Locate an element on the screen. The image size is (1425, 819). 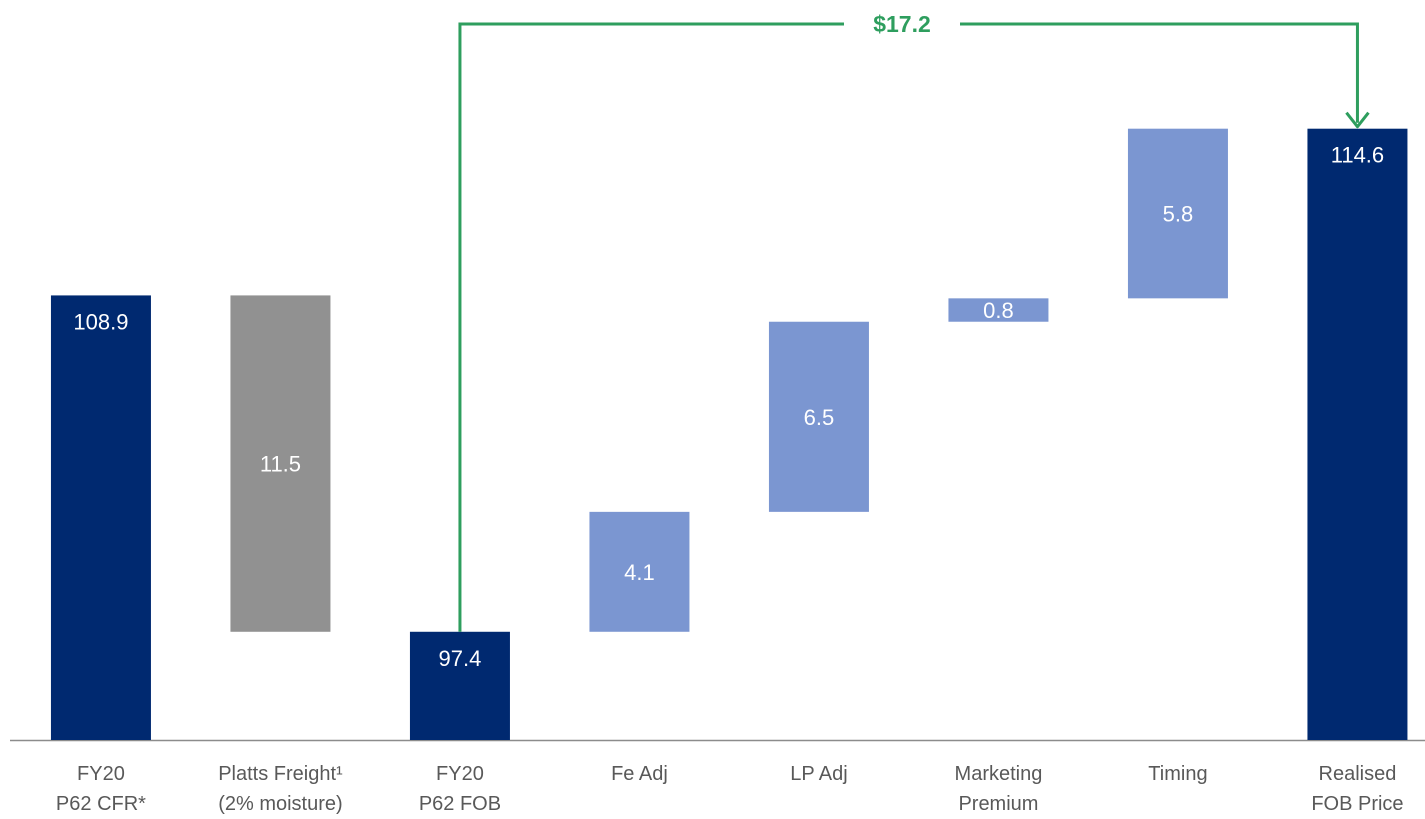
x-tick-label: (2% moisture) is located at coordinates (280, 804).